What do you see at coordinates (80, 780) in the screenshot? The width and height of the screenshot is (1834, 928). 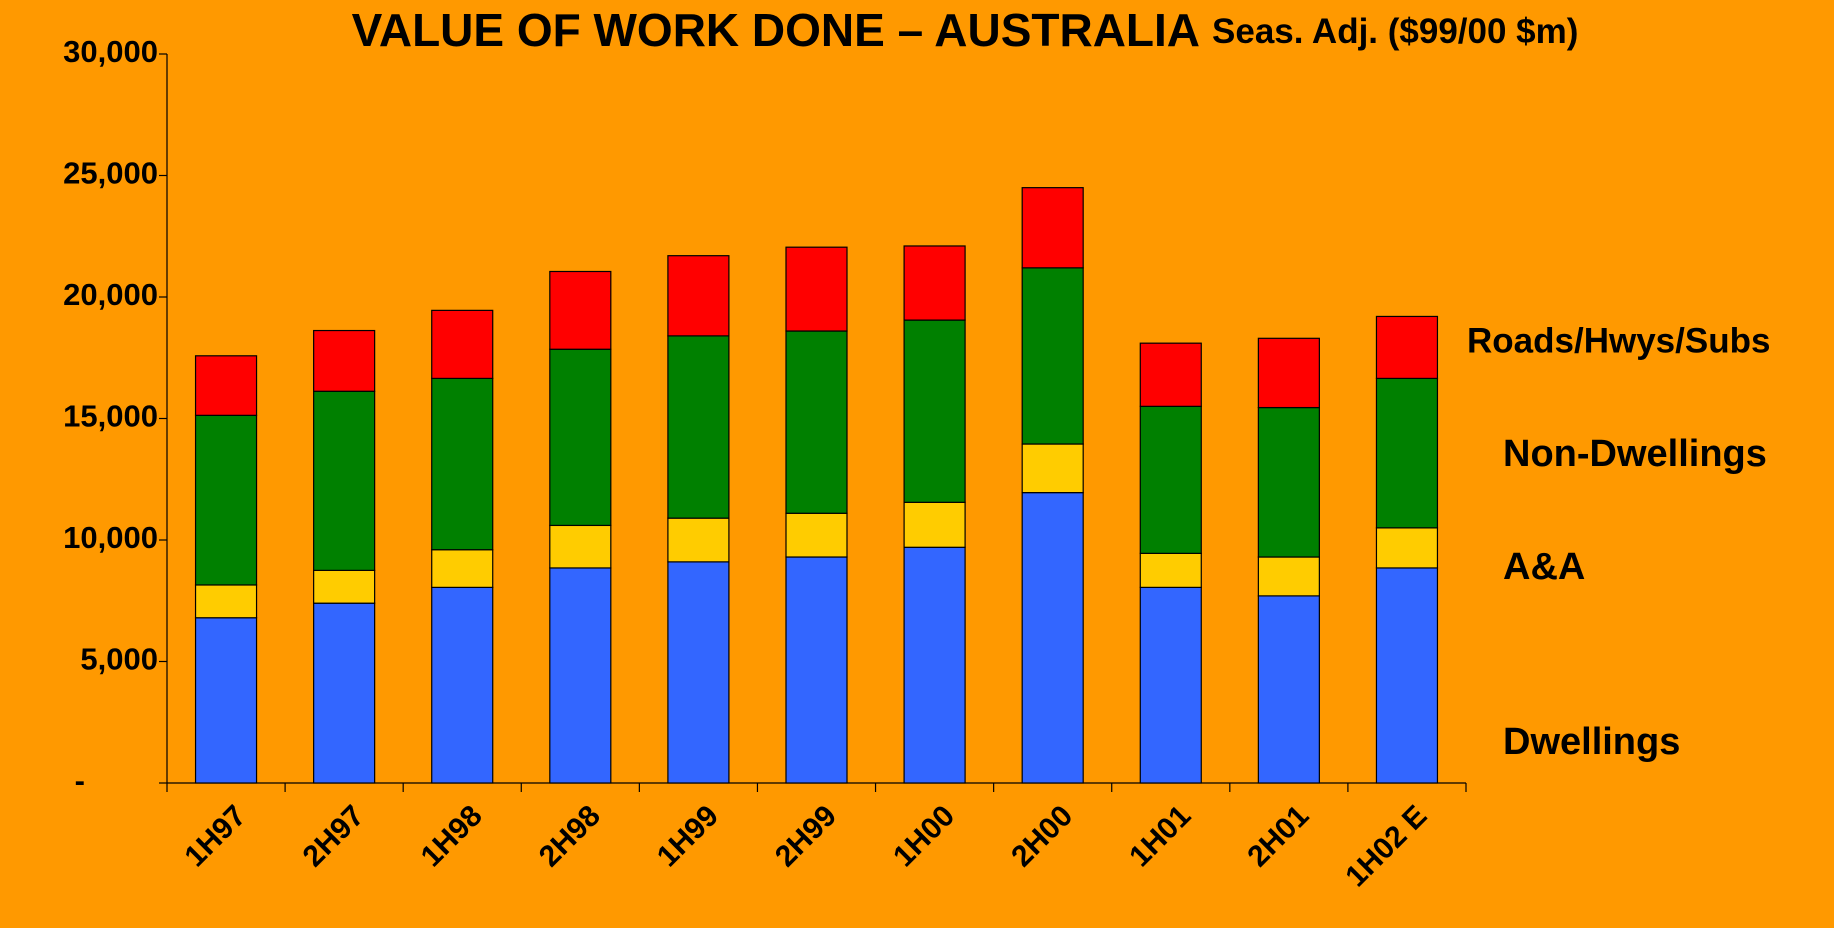 I see `y-tick-label: -` at bounding box center [80, 780].